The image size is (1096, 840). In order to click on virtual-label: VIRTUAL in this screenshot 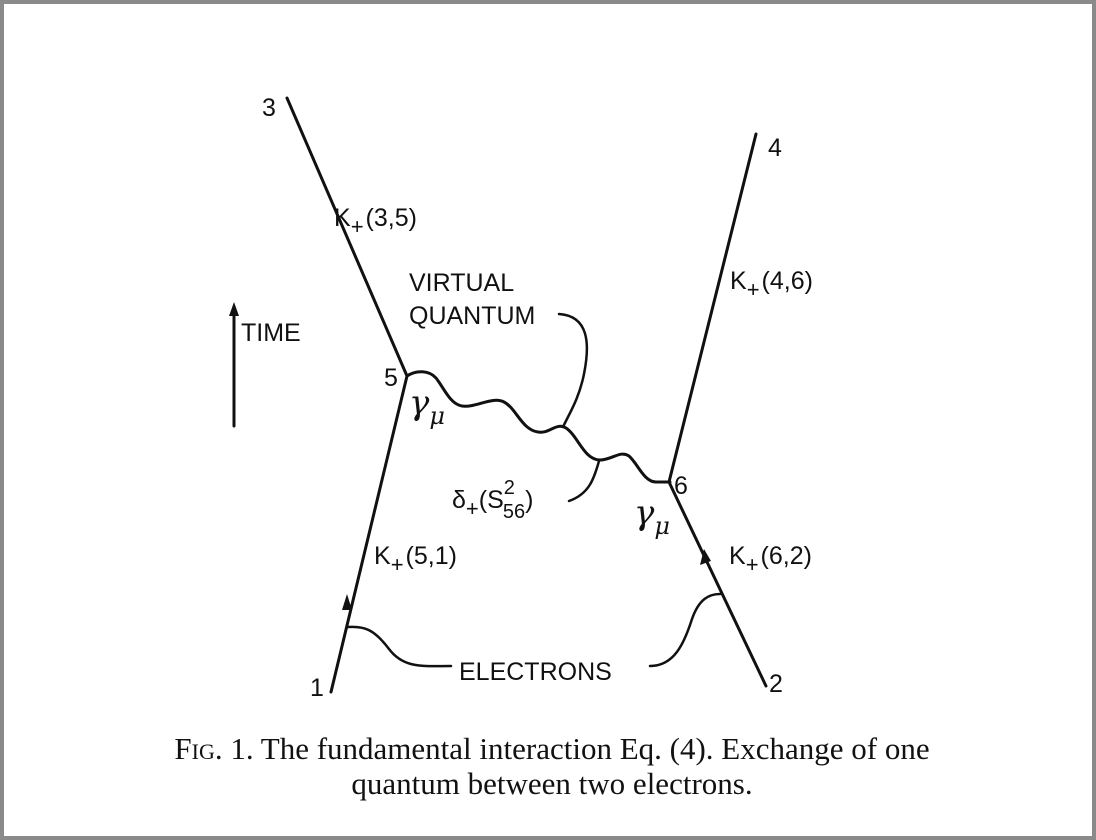, I will do `click(461, 283)`.